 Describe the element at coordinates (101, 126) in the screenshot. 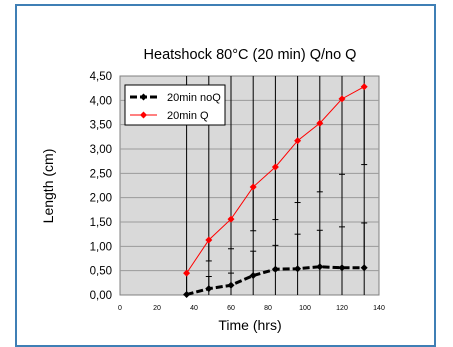

I see `y-tick-label: 3,50` at that location.